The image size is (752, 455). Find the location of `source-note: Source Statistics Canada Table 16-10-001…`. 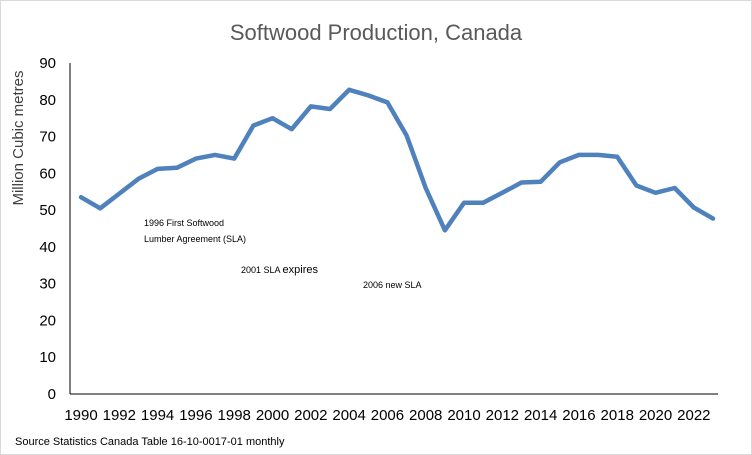

source-note: Source Statistics Canada Table 16-10-001… is located at coordinates (150, 442).